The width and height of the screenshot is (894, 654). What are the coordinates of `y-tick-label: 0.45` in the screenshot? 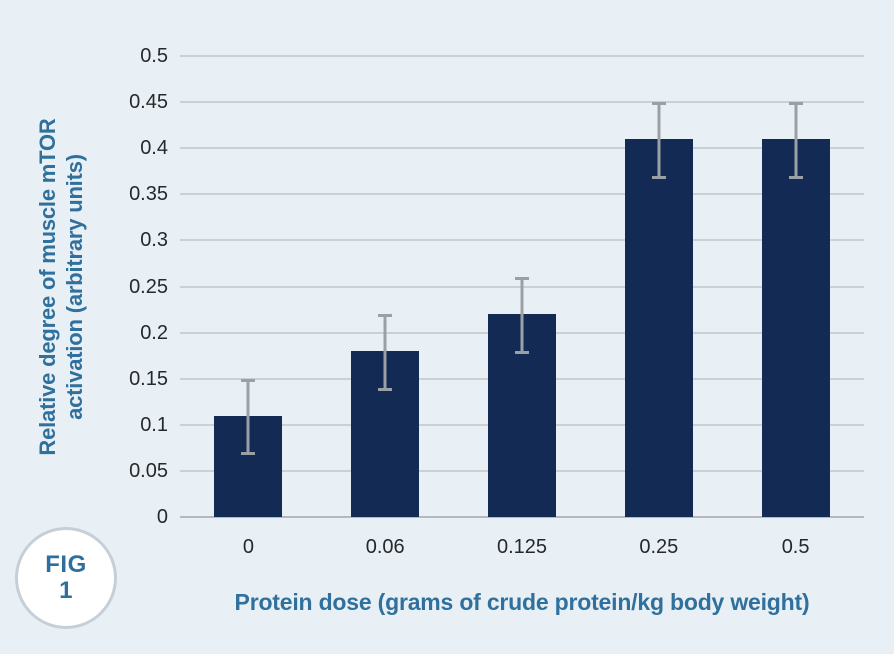 It's located at (148, 102).